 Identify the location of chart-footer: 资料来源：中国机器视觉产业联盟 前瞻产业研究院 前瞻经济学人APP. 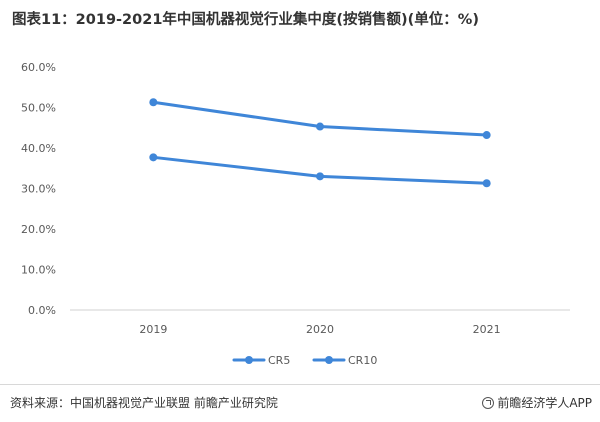
(300, 401).